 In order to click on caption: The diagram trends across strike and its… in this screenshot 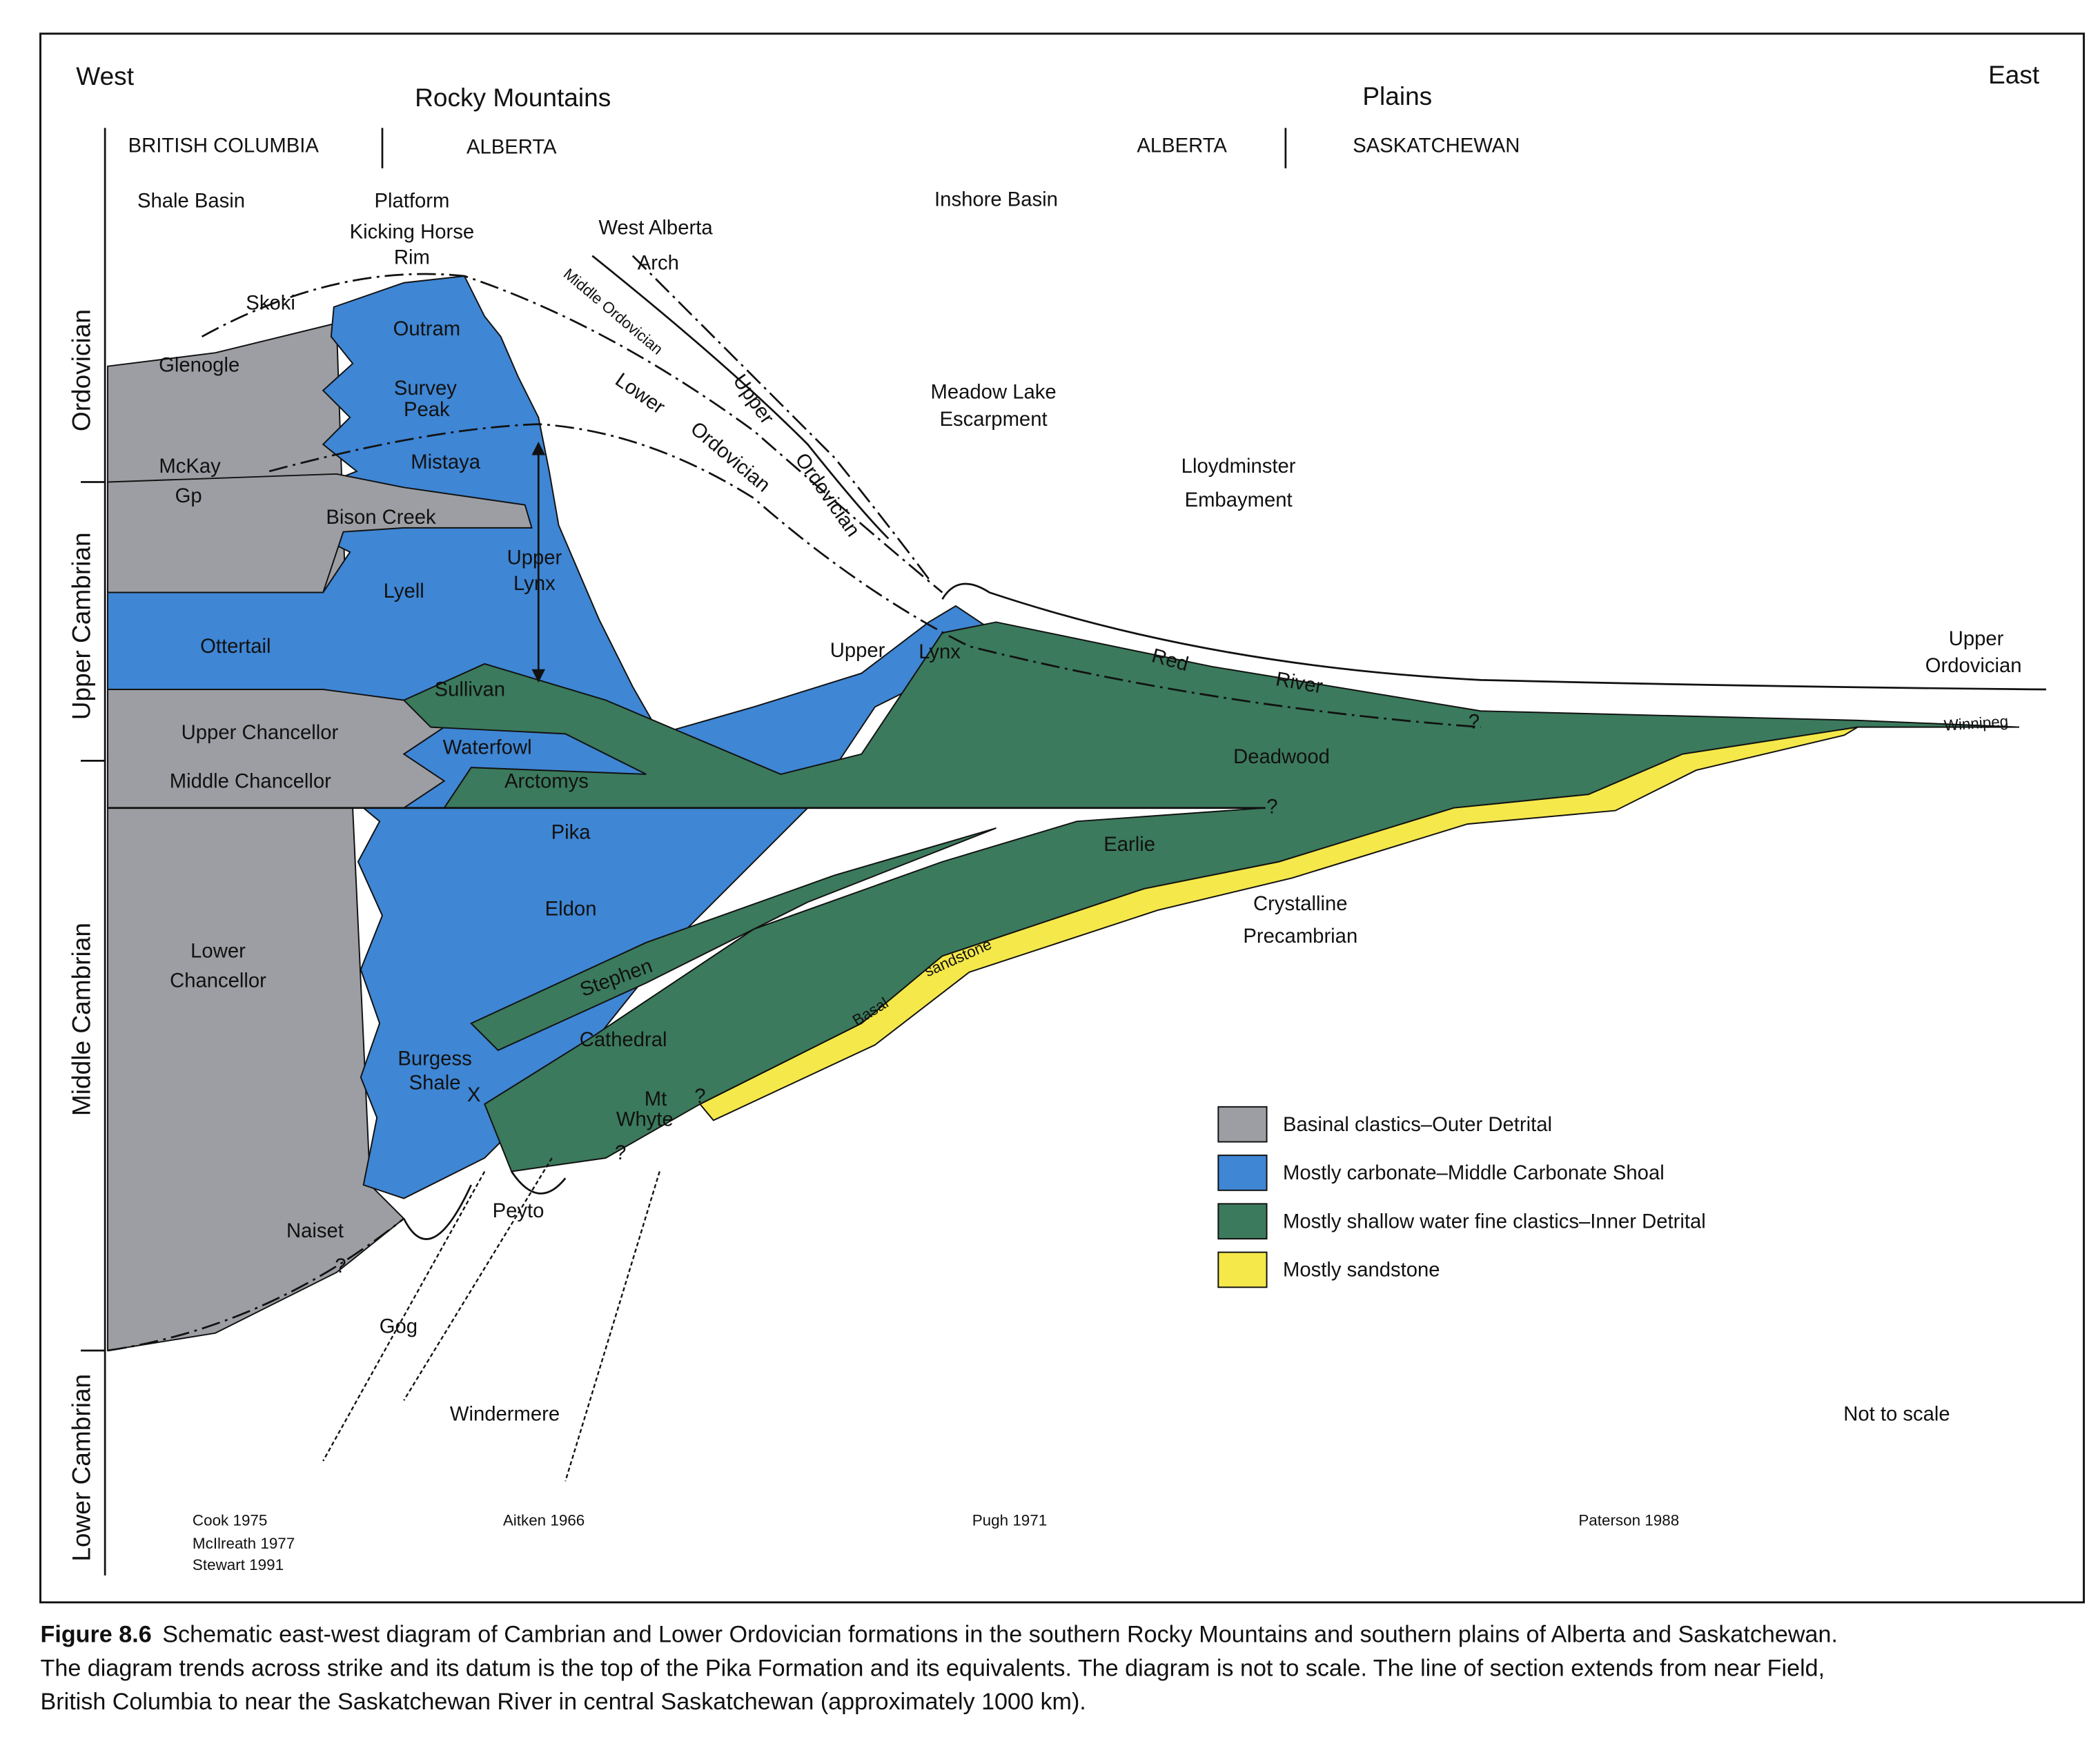, I will do `click(933, 1668)`.